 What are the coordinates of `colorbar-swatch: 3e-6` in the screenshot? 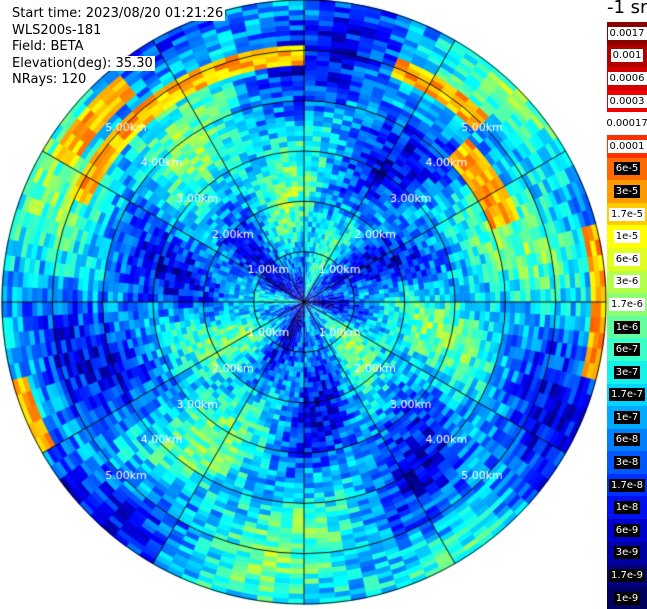 It's located at (627, 282).